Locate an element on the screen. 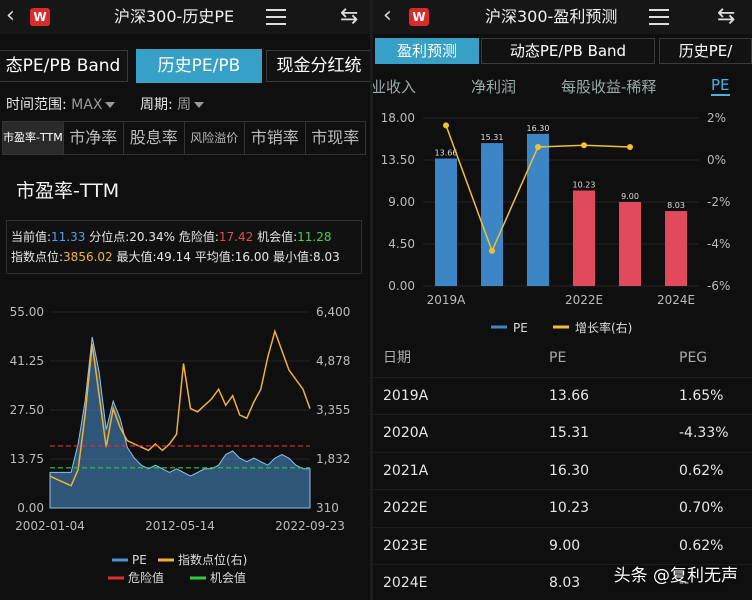  min-label: 最小值: is located at coordinates (293, 257).